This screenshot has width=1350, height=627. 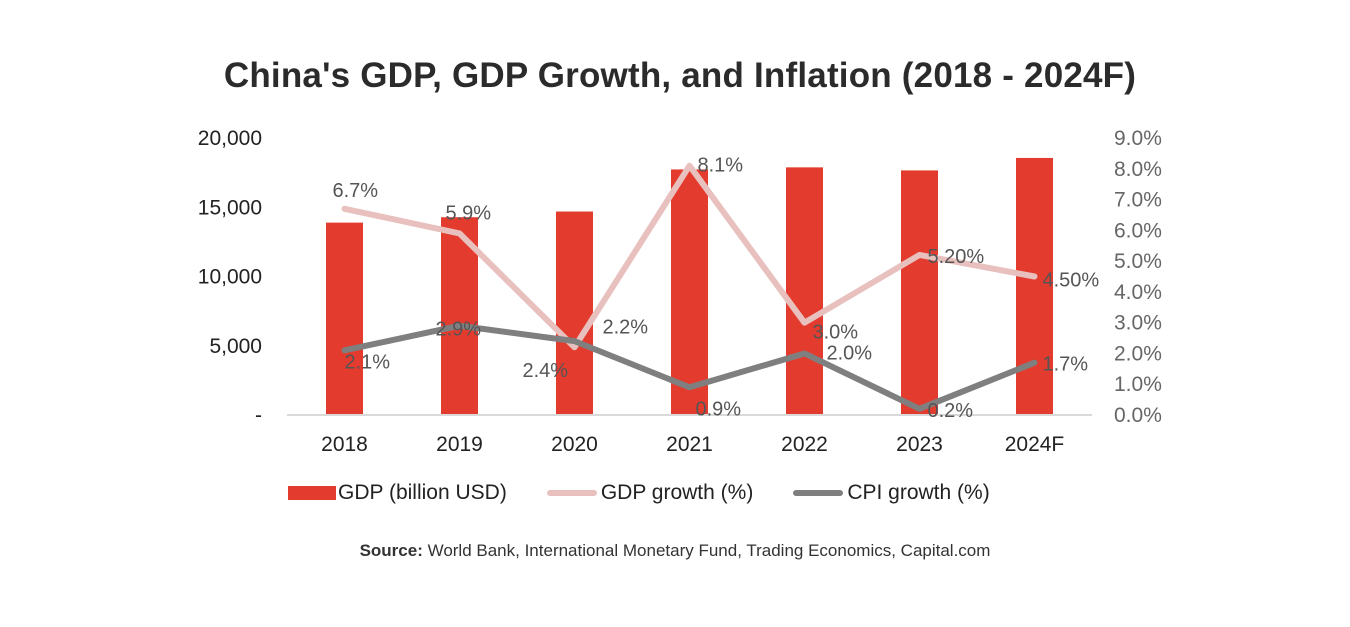 What do you see at coordinates (1138, 261) in the screenshot?
I see `y-right-tick-label: 5.0%` at bounding box center [1138, 261].